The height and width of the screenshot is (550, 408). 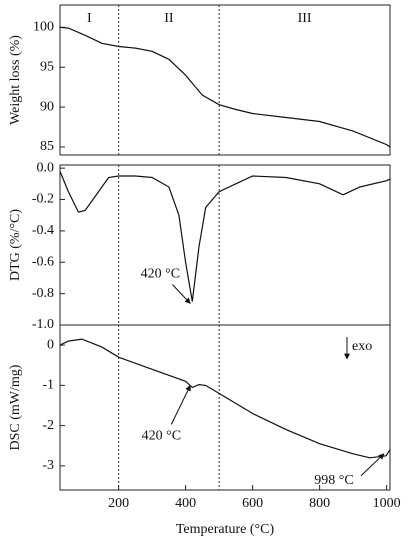 I want to click on y-tick-label: -0.6, so click(x=43, y=261).